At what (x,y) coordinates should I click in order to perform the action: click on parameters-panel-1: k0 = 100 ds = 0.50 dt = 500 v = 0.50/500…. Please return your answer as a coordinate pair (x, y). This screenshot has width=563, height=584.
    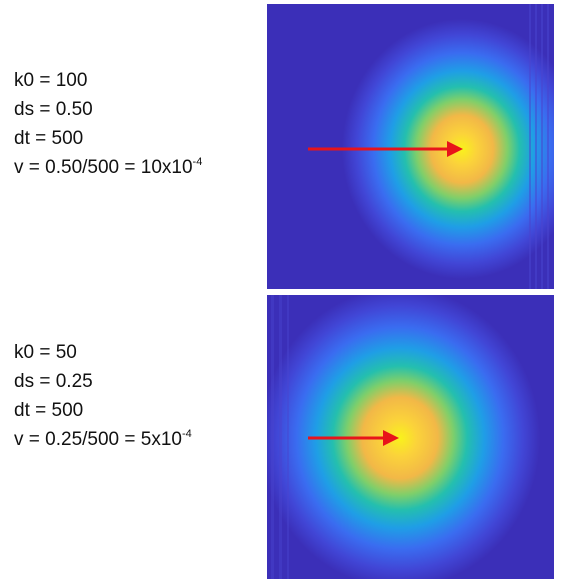
    Looking at the image, I should click on (108, 124).